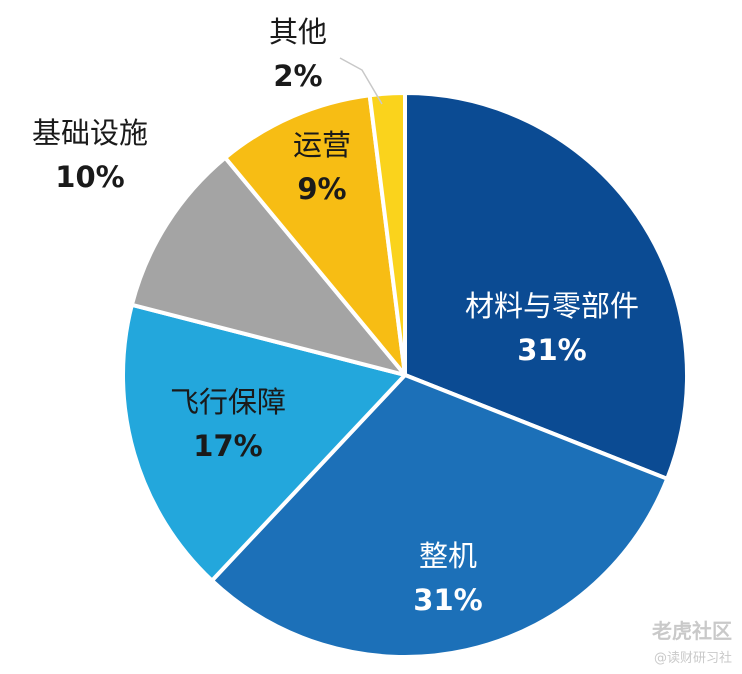 This screenshot has height=674, width=742. I want to click on slice-value-label: 10%, so click(89, 177).